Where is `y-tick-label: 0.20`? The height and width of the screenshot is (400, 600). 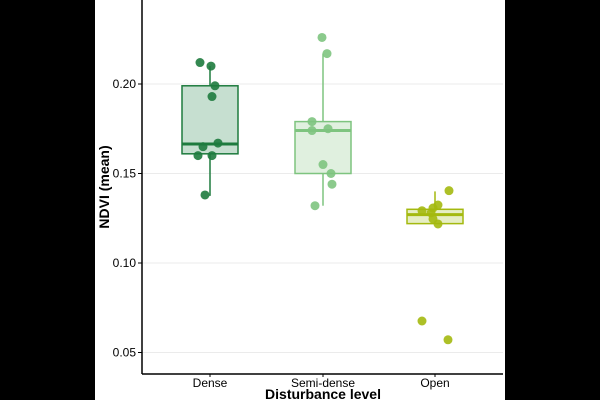 y-tick-label: 0.20 is located at coordinates (125, 84).